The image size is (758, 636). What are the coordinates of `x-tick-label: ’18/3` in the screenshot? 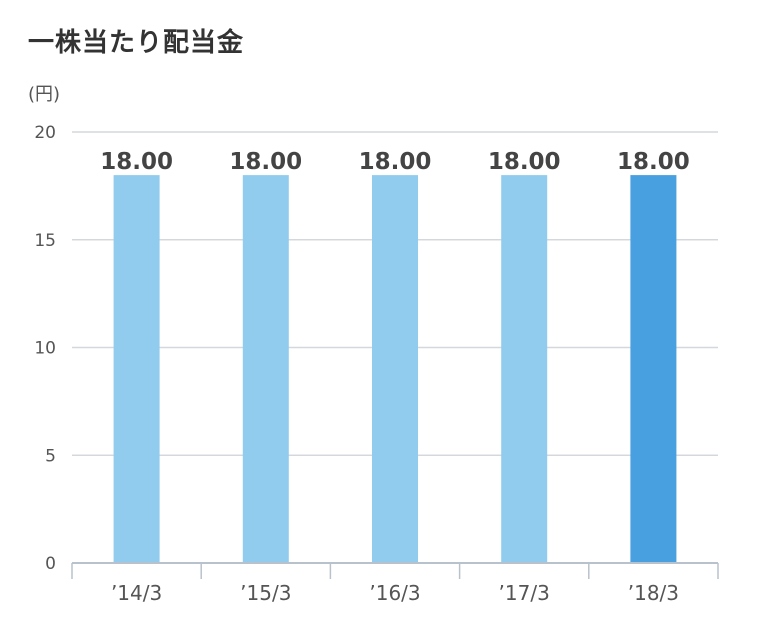 It's located at (653, 593).